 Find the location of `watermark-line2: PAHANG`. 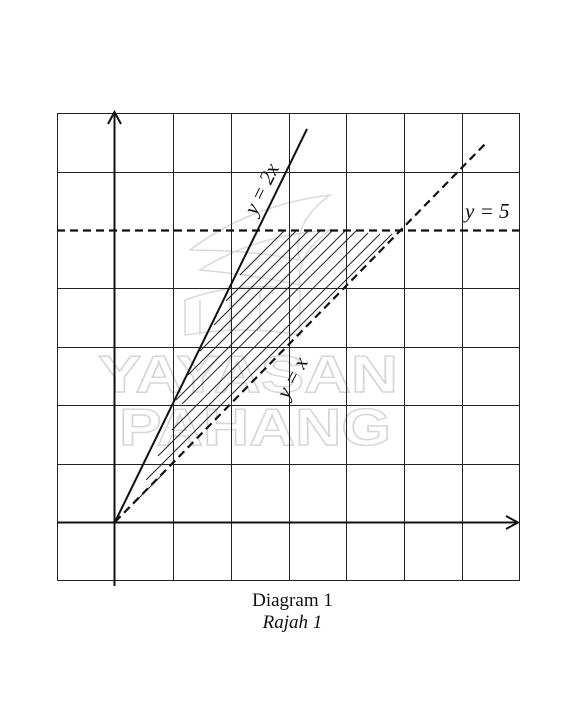

watermark-line2: PAHANG is located at coordinates (255, 428).